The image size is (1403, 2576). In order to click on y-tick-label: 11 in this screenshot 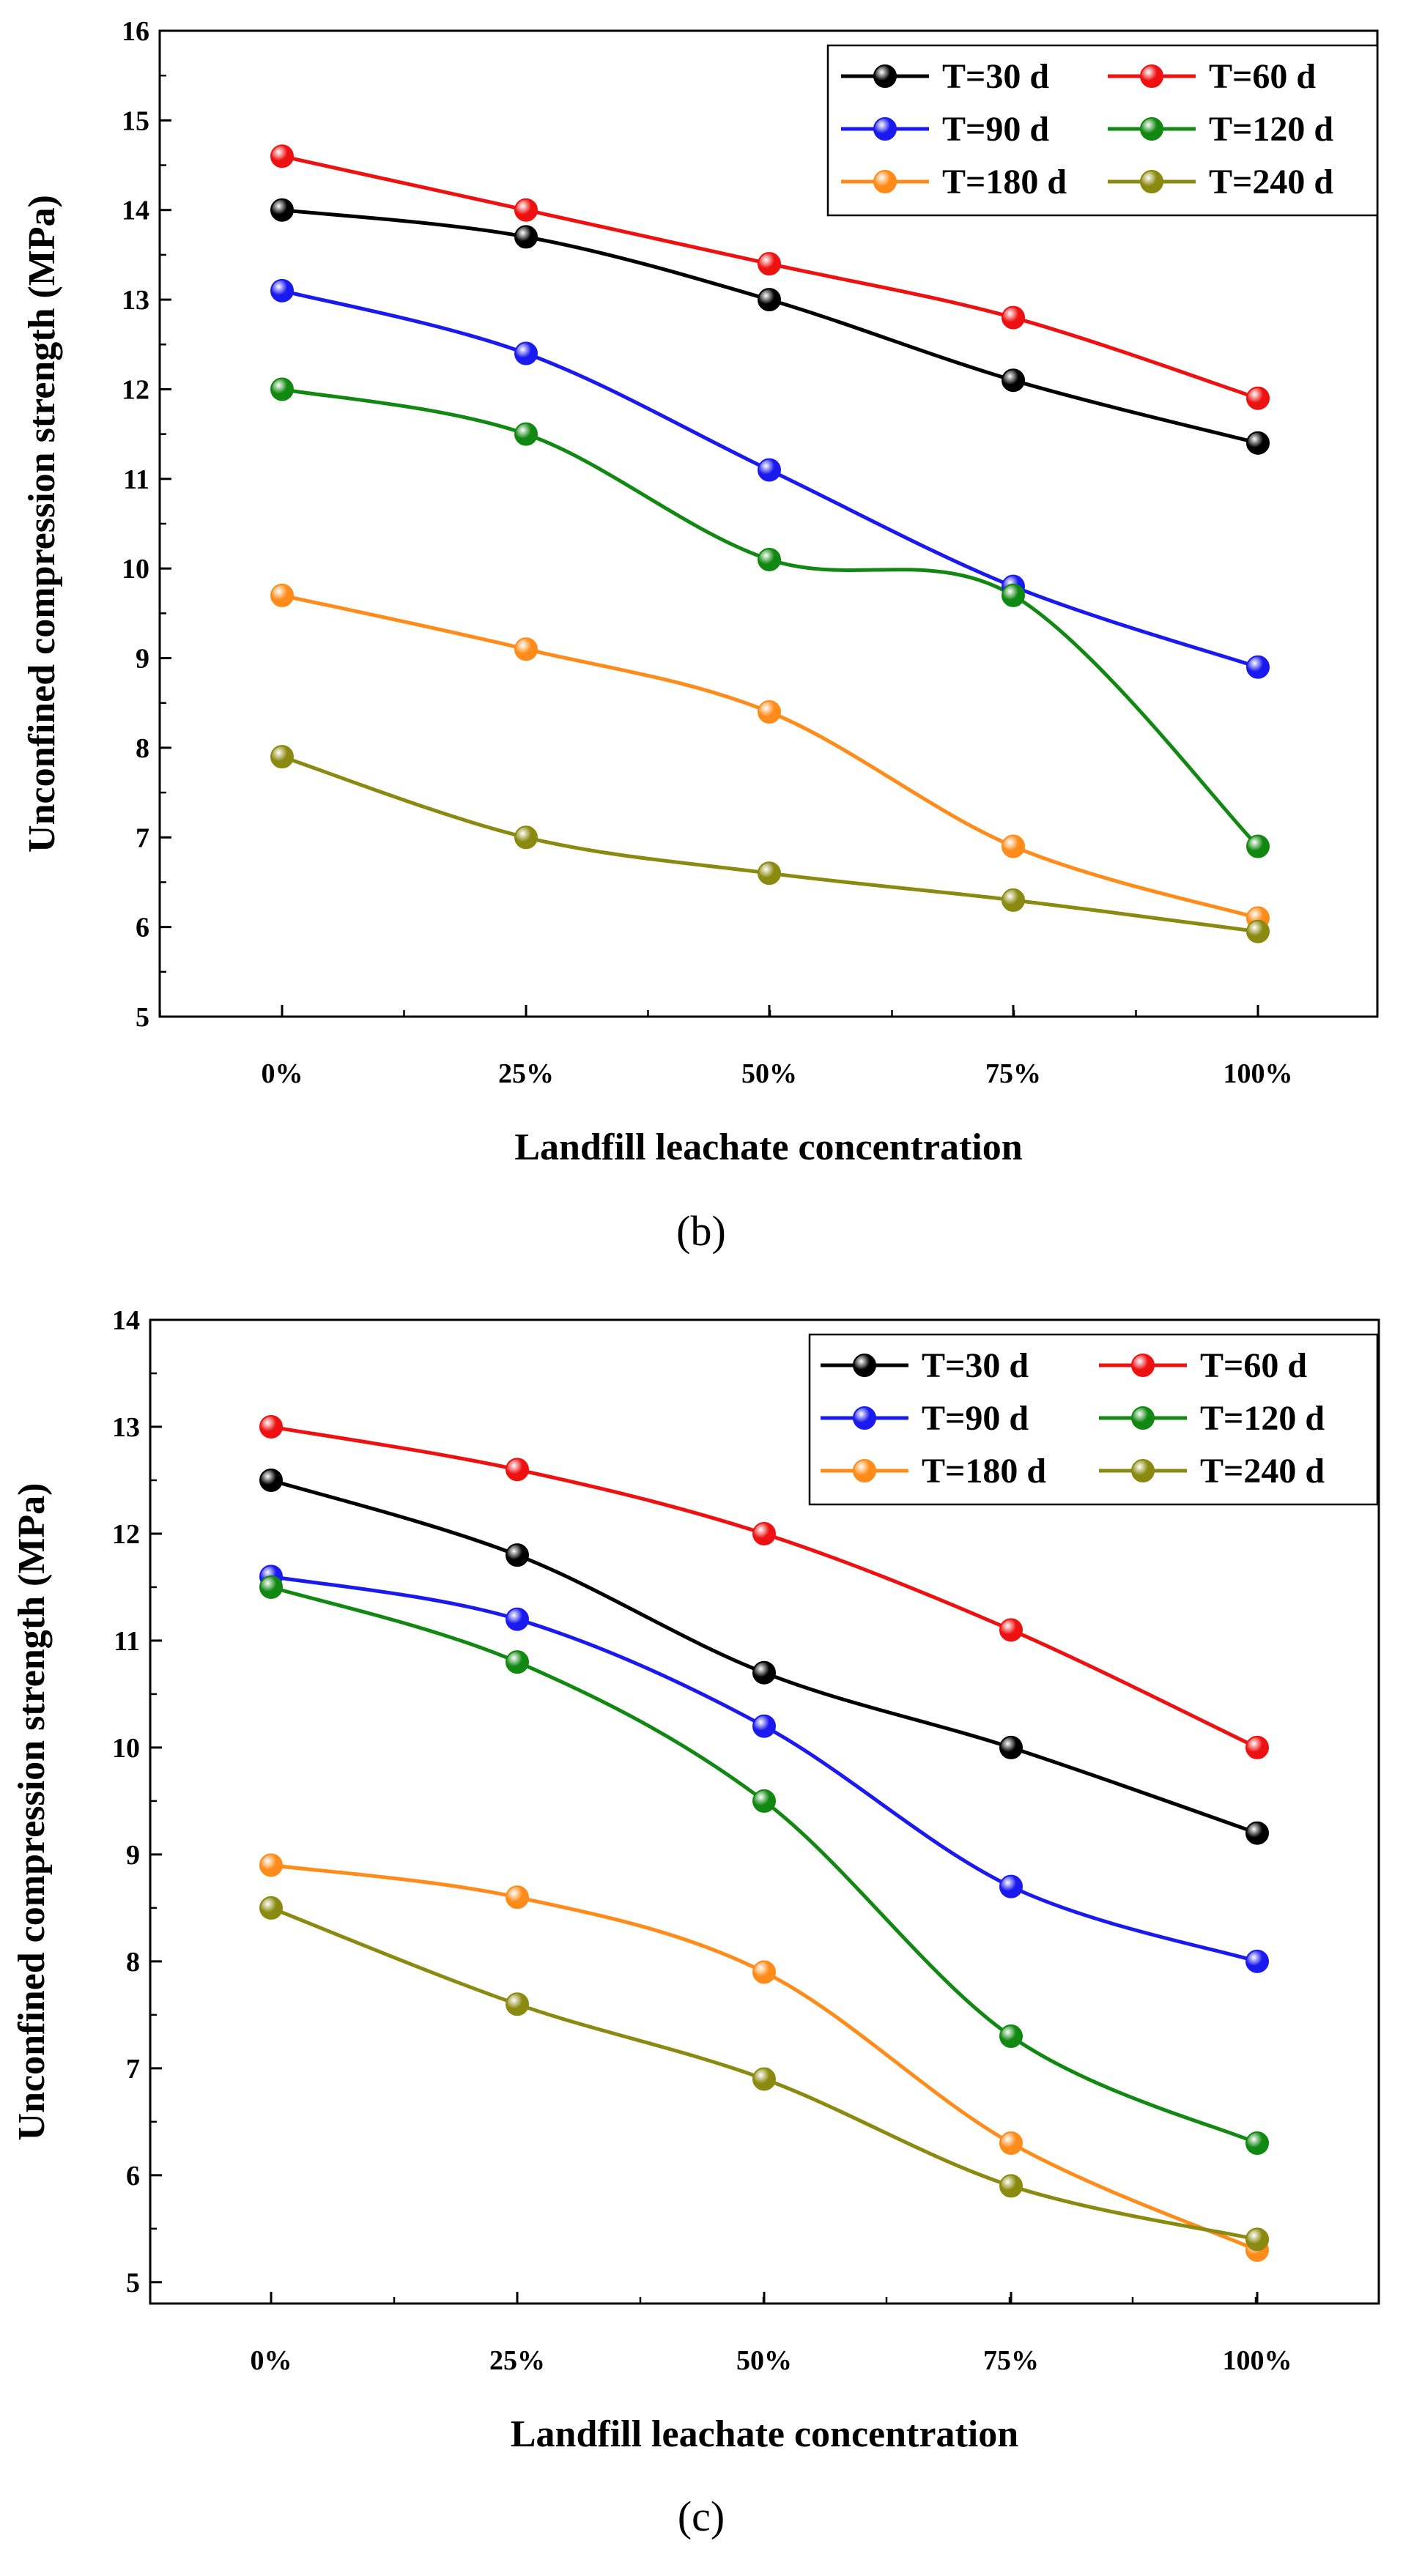, I will do `click(136, 479)`.